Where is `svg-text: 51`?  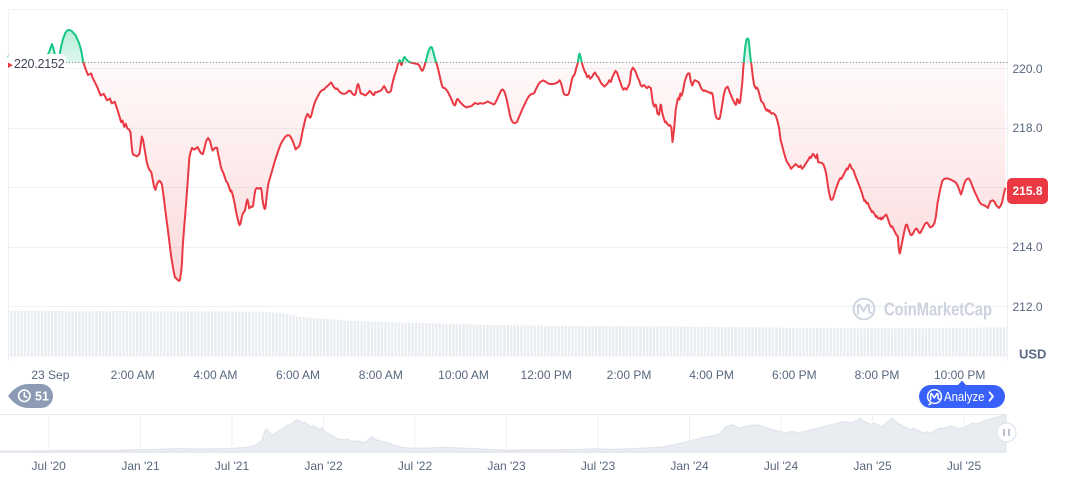
svg-text: 51 is located at coordinates (42, 397).